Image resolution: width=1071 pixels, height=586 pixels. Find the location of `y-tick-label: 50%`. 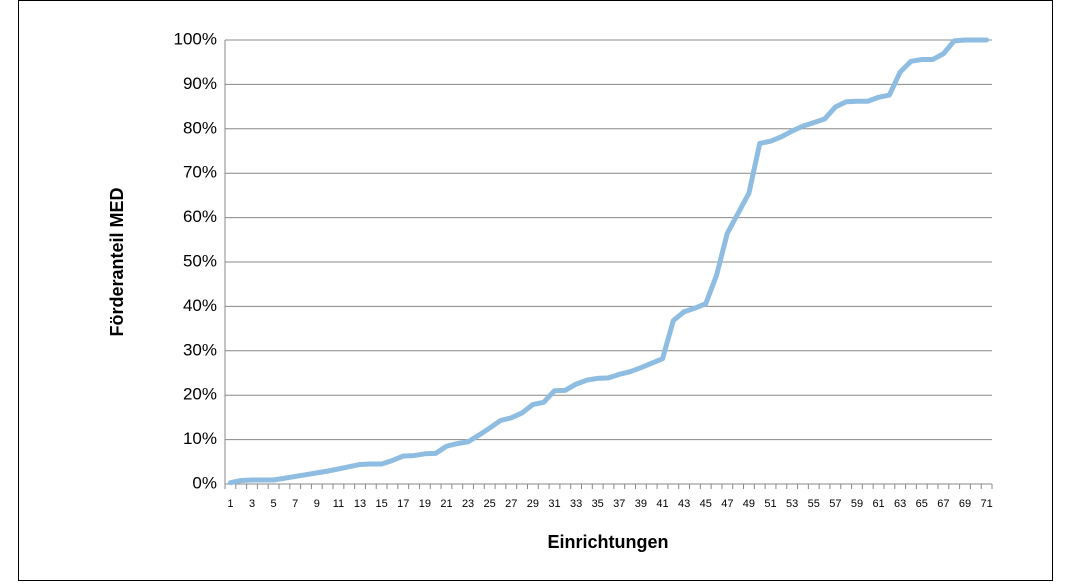

y-tick-label: 50% is located at coordinates (200, 260).